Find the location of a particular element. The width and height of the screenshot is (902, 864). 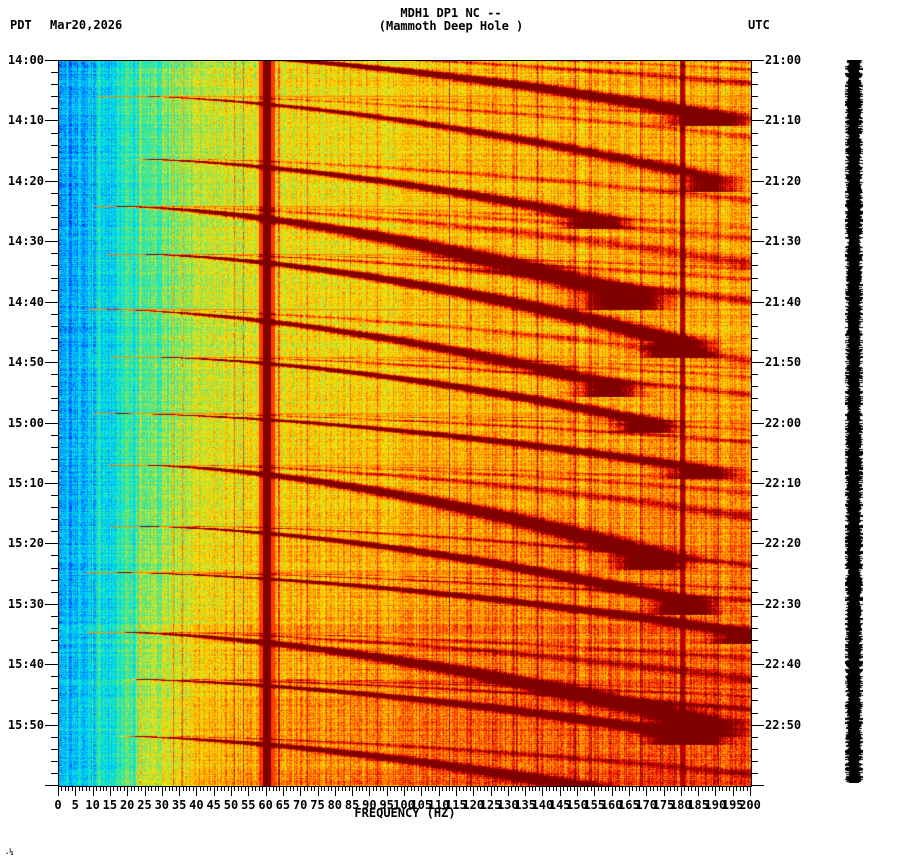

pdt-time-tick-label: 14:30 is located at coordinates (25, 241).